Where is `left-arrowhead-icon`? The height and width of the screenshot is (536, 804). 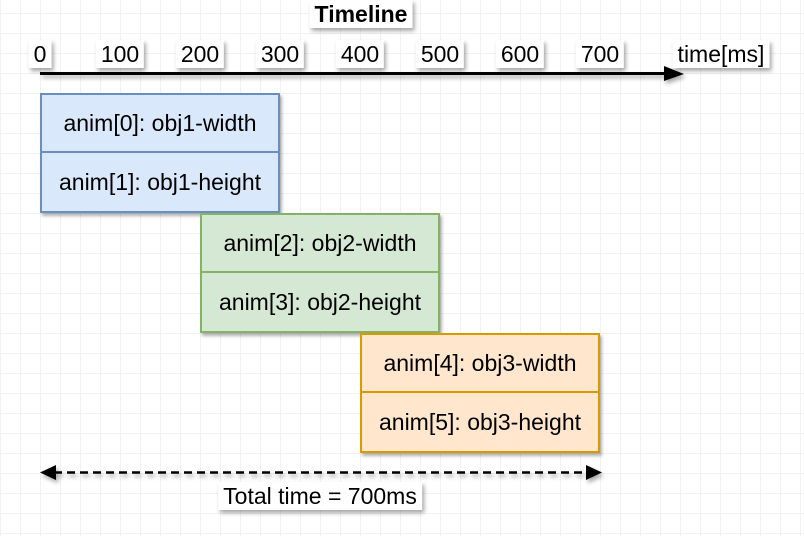
left-arrowhead-icon is located at coordinates (48, 472).